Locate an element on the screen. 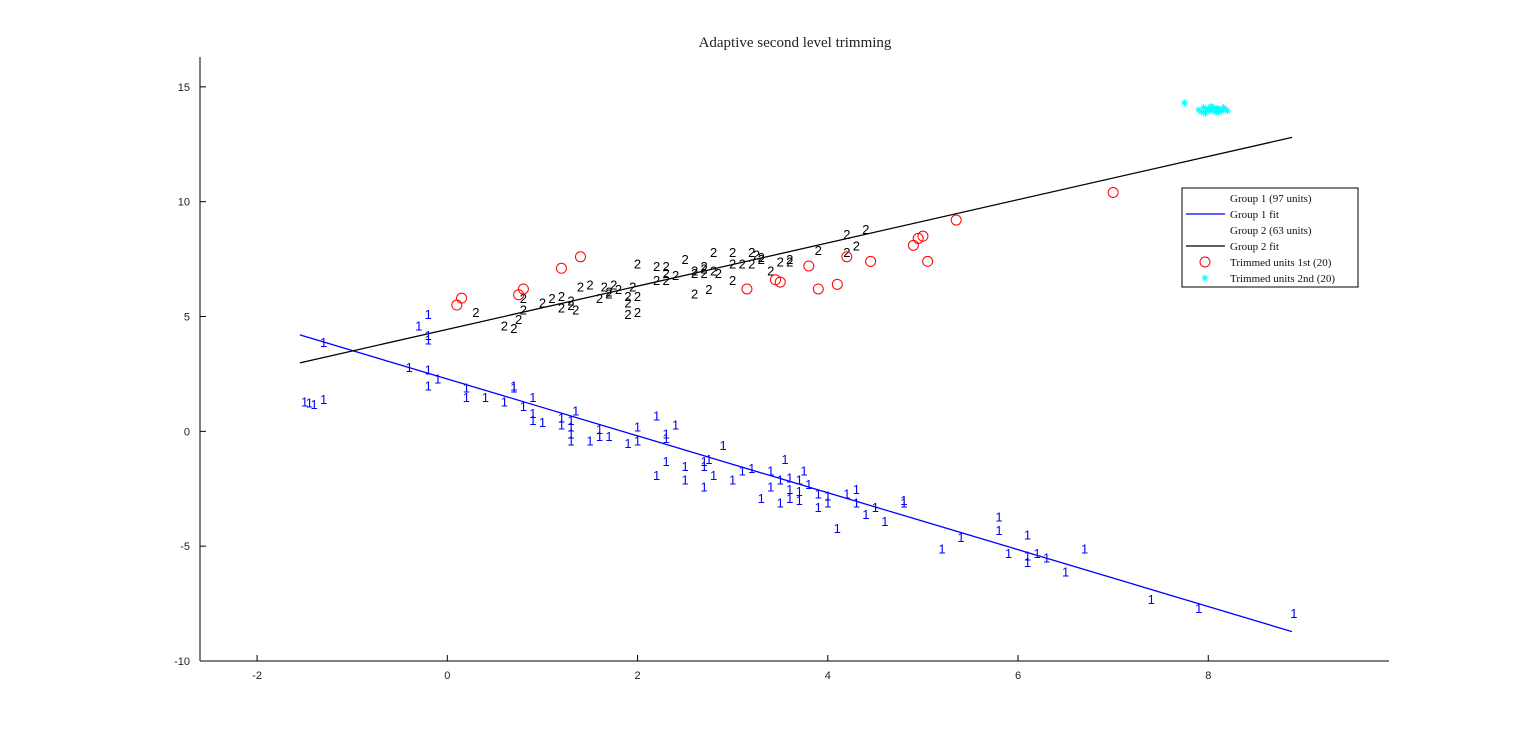 The width and height of the screenshot is (1536, 744). y-tick-label: 0 is located at coordinates (187, 432).